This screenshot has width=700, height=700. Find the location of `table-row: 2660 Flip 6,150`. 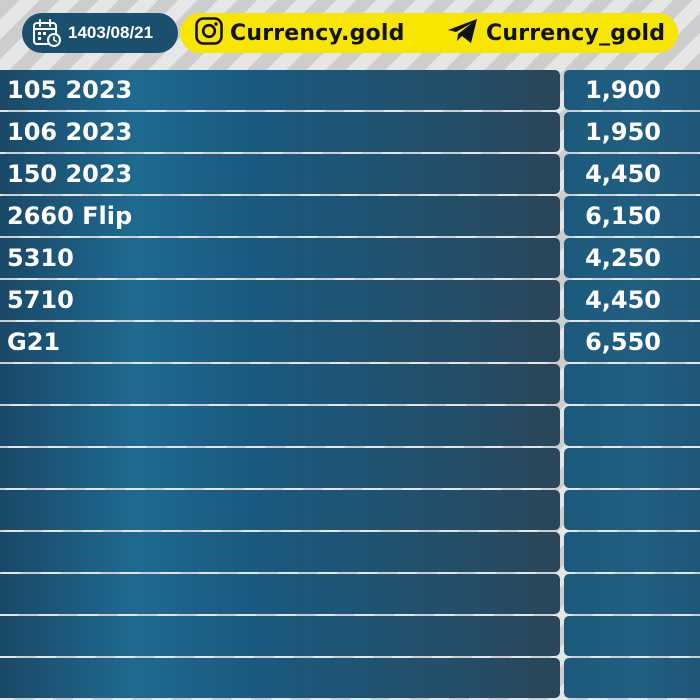

table-row: 2660 Flip 6,150 is located at coordinates (350, 216).